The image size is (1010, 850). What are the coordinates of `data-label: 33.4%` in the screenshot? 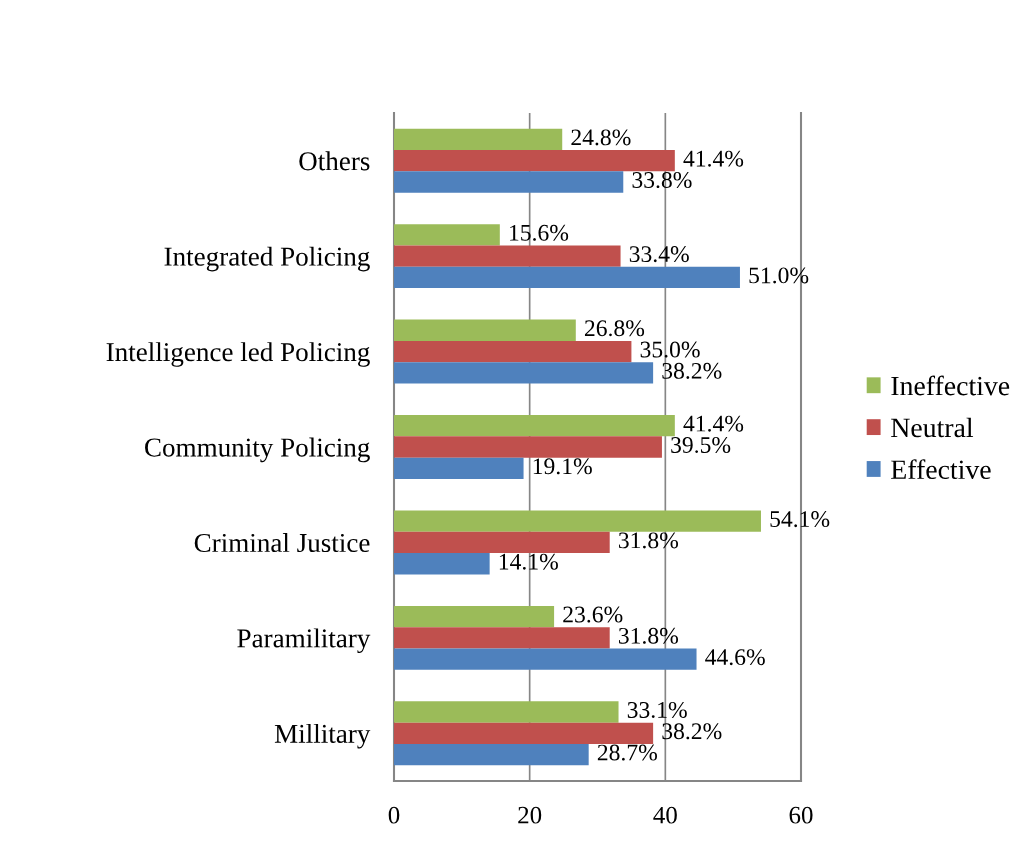 It's located at (659, 254).